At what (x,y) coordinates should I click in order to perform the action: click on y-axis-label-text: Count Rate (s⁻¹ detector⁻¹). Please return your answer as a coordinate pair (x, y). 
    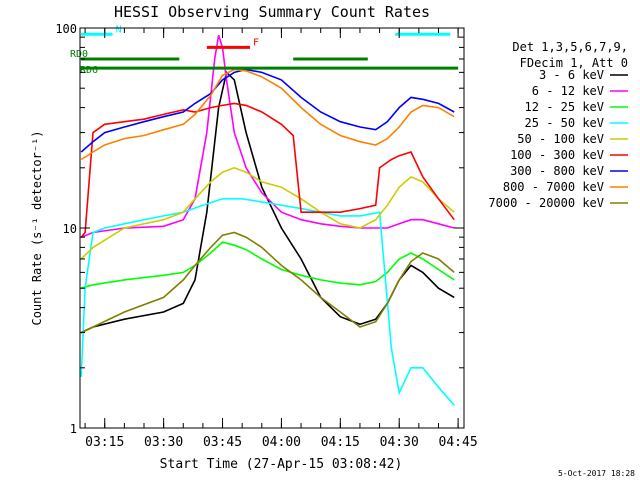
    Looking at the image, I should click on (37, 227).